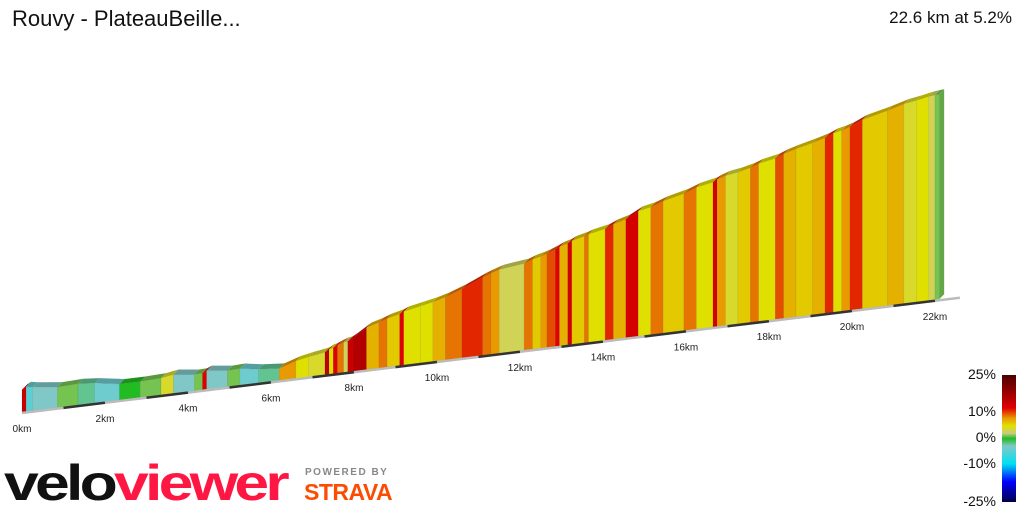  Describe the element at coordinates (437, 378) in the screenshot. I see `x-tick-label: 10km` at that location.